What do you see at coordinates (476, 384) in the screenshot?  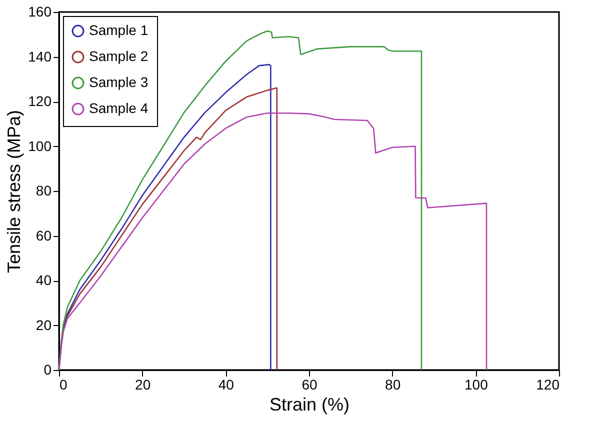 I see `x-tick-label: 100` at bounding box center [476, 384].